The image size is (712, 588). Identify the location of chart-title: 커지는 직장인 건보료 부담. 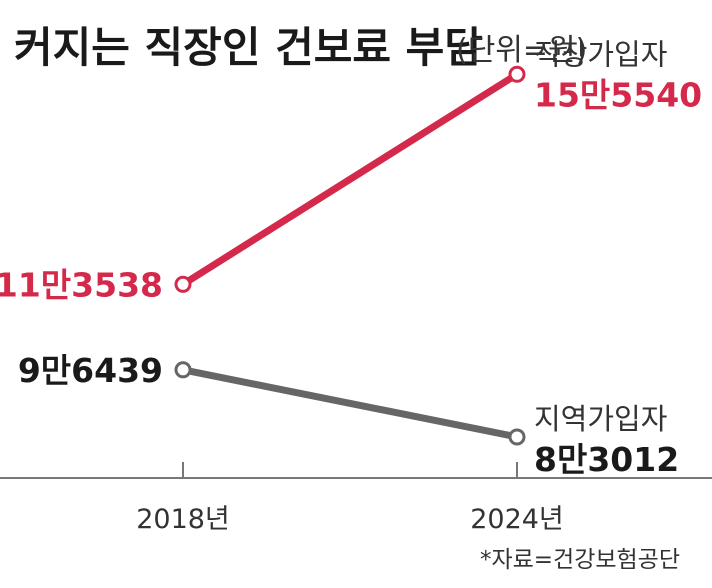
(248, 47).